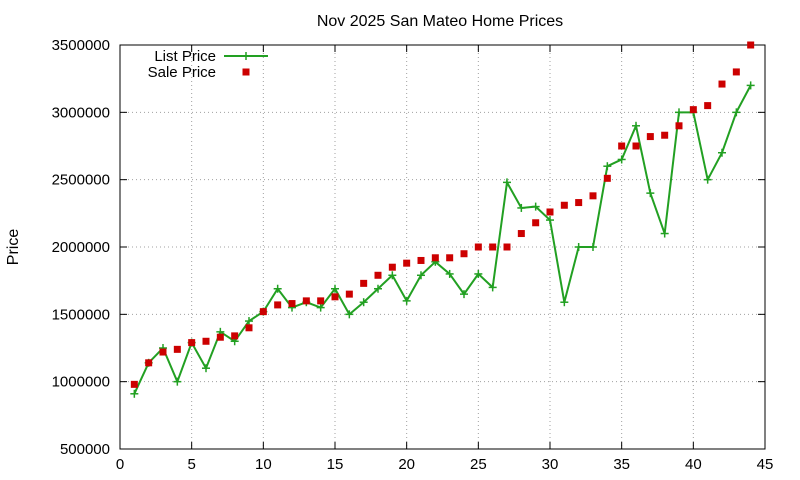 This screenshot has height=480, width=800. I want to click on x-tick-label: 30, so click(550, 464).